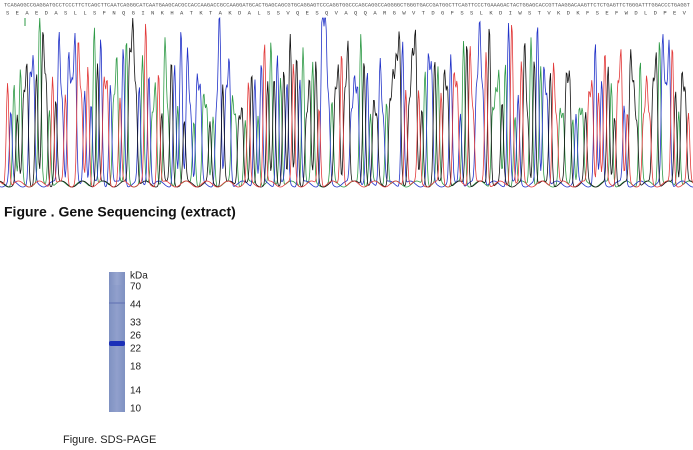 The height and width of the screenshot is (450, 693). I want to click on marker-label: 18, so click(136, 367).